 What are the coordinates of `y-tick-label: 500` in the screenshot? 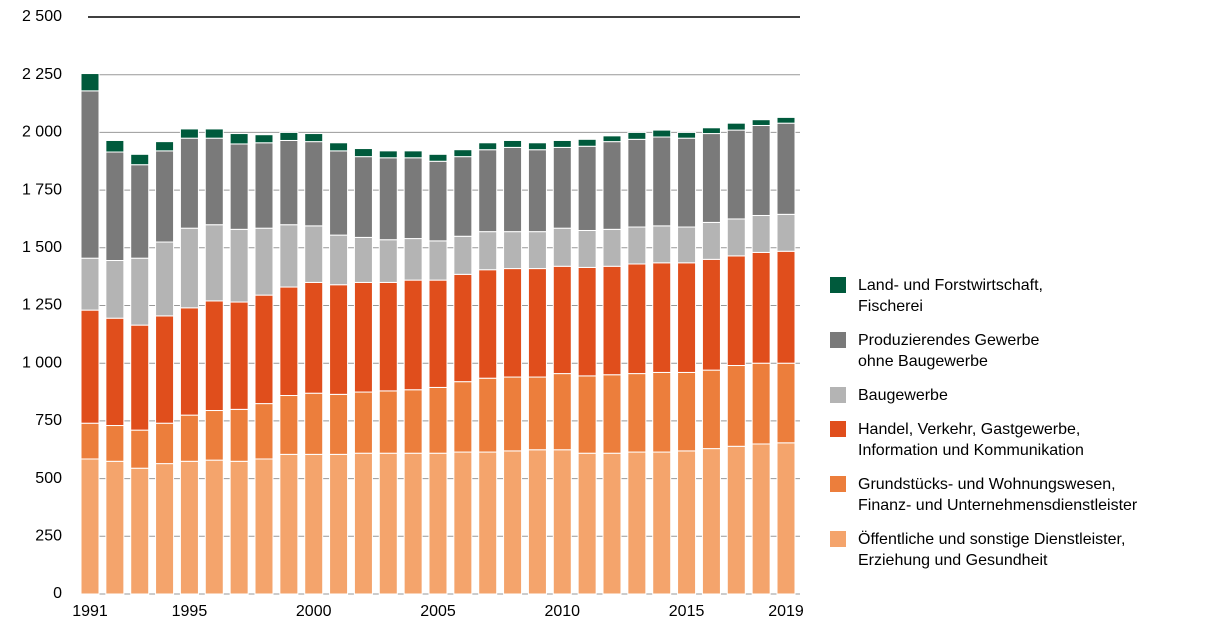 It's located at (48, 478).